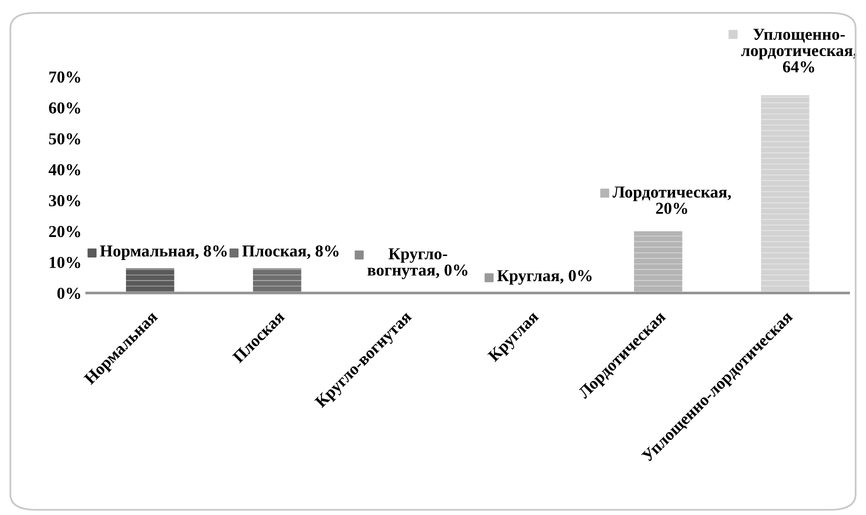 The image size is (866, 515). What do you see at coordinates (671, 200) in the screenshot?
I see `data-label: Лордотическая, 20%` at bounding box center [671, 200].